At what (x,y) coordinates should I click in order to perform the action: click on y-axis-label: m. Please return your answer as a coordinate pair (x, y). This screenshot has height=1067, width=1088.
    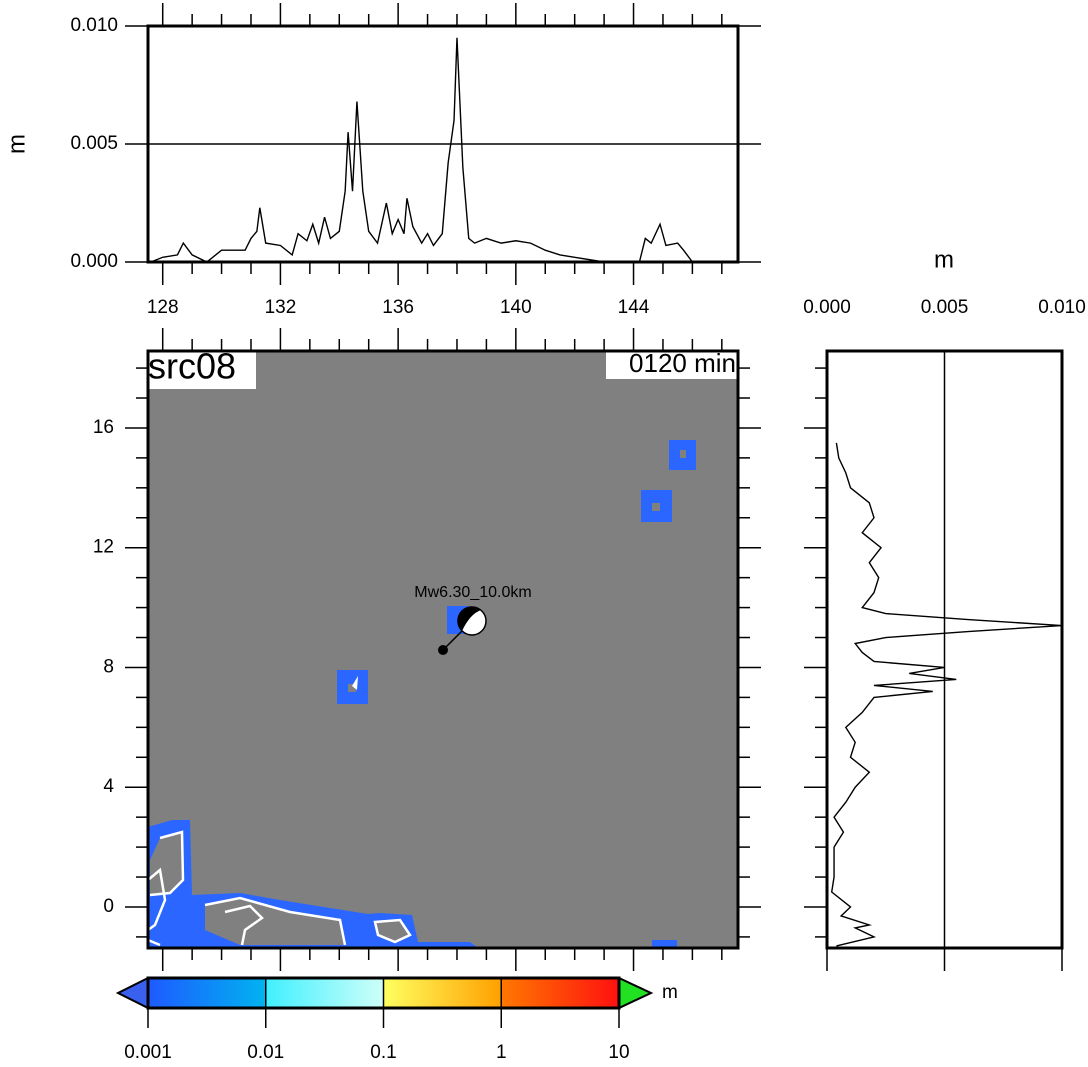
    Looking at the image, I should click on (16, 144).